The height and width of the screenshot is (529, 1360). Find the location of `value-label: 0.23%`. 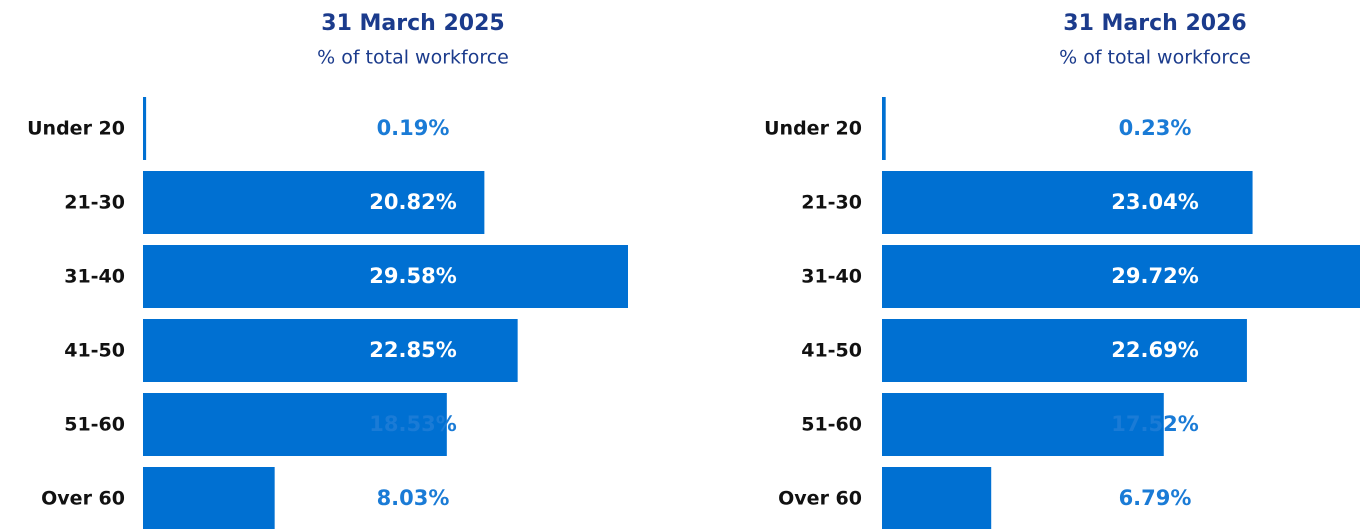

value-label: 0.23% is located at coordinates (1155, 128).